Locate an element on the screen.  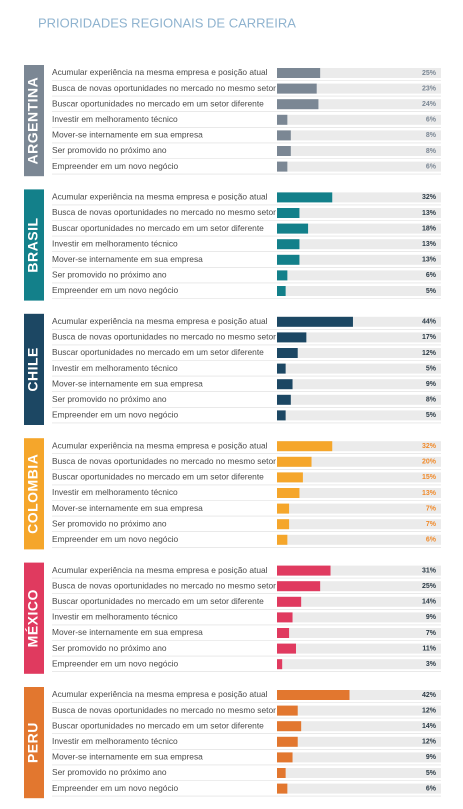
value-label: 11% is located at coordinates (429, 648).